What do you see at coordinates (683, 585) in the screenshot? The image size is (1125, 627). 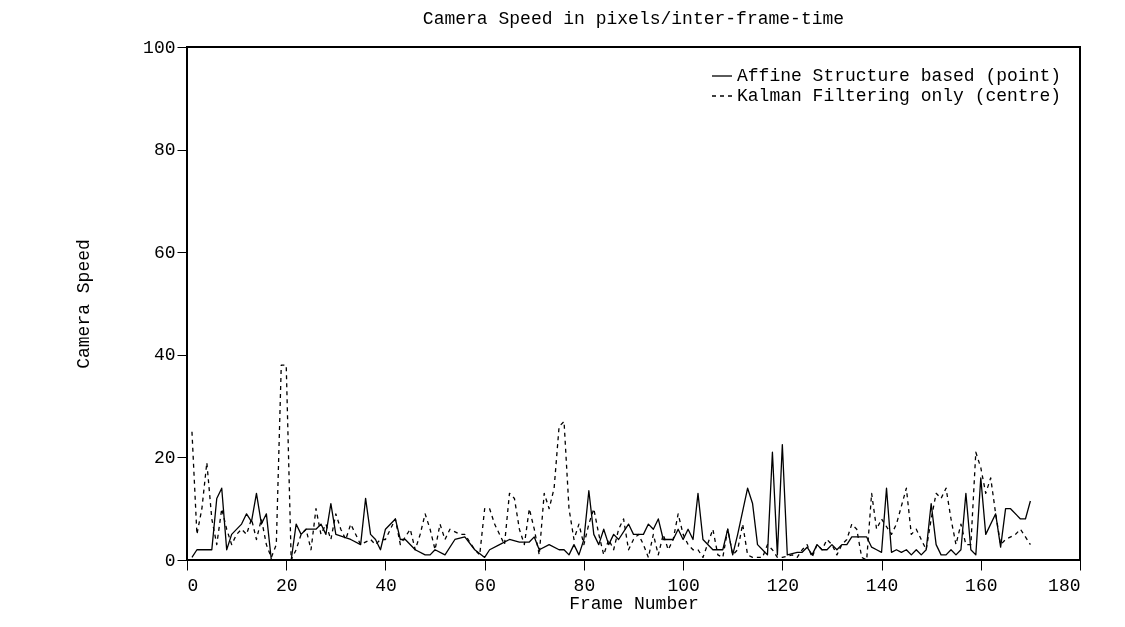 I see `x-tick-label: 100` at bounding box center [683, 585].